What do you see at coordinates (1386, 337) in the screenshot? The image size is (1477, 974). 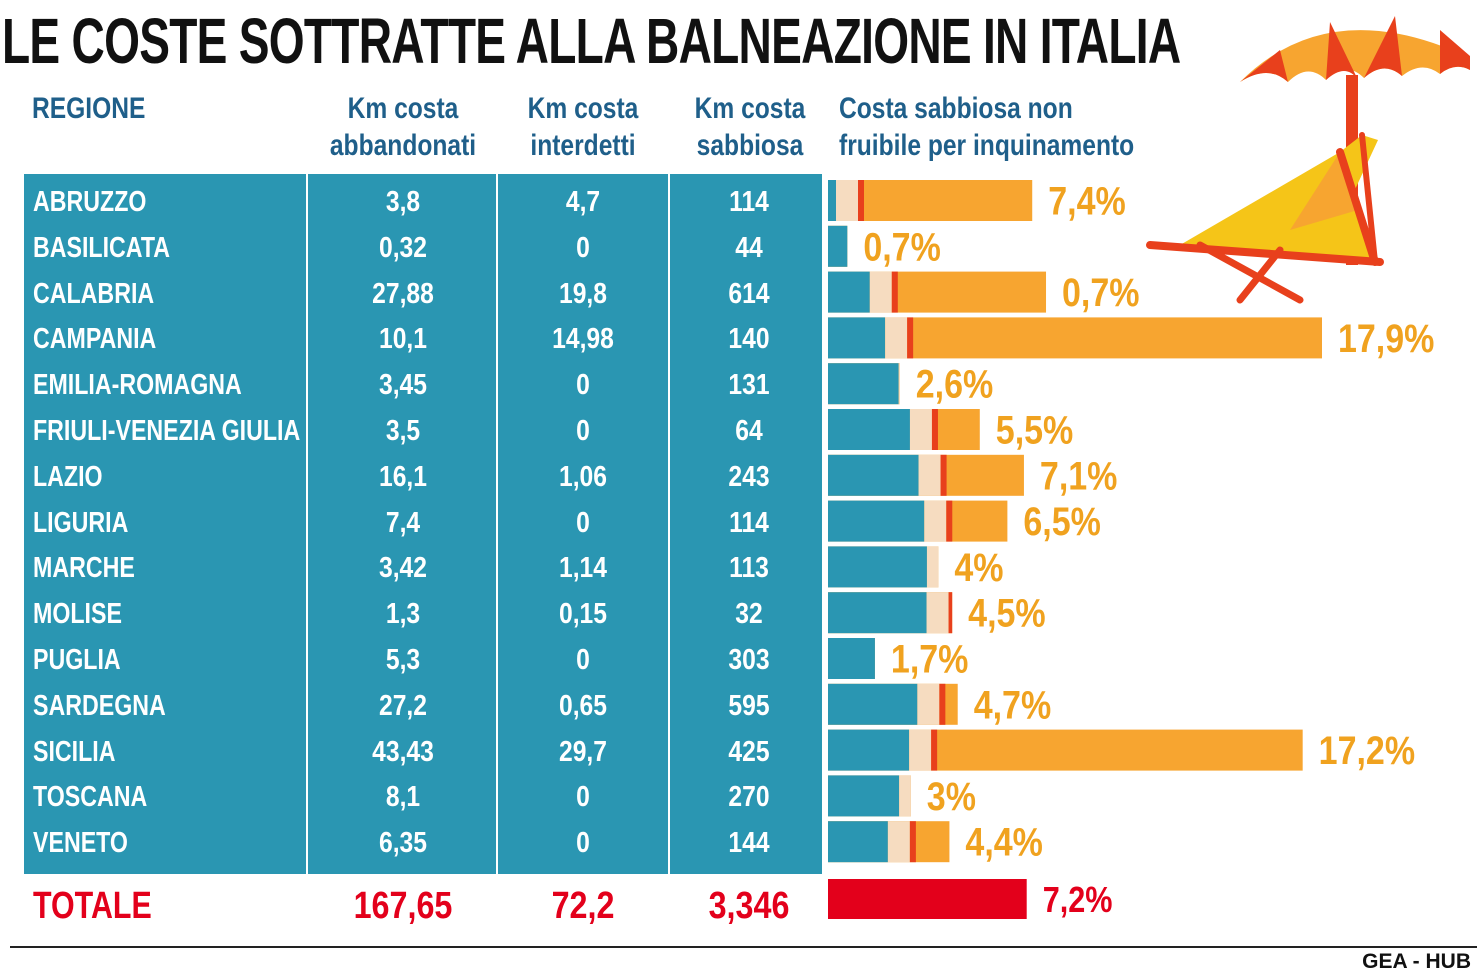 I see `bar-value-label: 17,9%` at bounding box center [1386, 337].